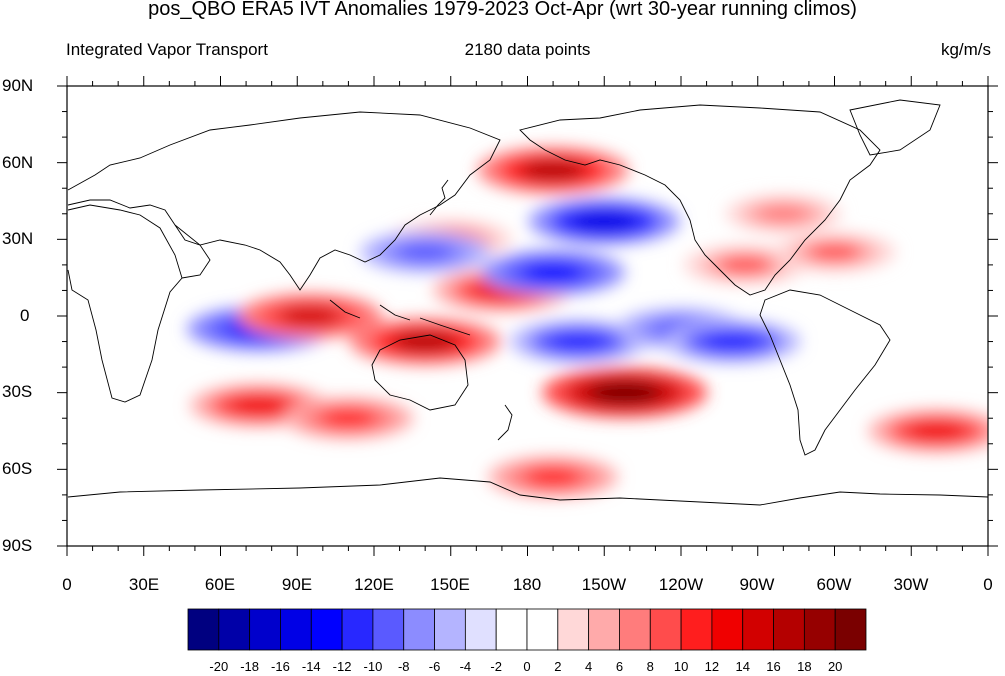 This screenshot has width=1005, height=676. What do you see at coordinates (604, 584) in the screenshot?
I see `lon-label-150w: 150W` at bounding box center [604, 584].